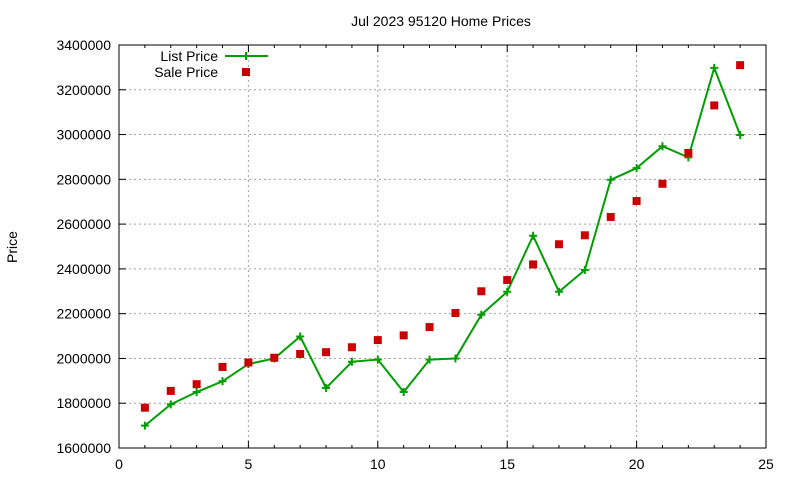 The image size is (800, 485). I want to click on y-tick-label: 3200000, so click(83, 90).